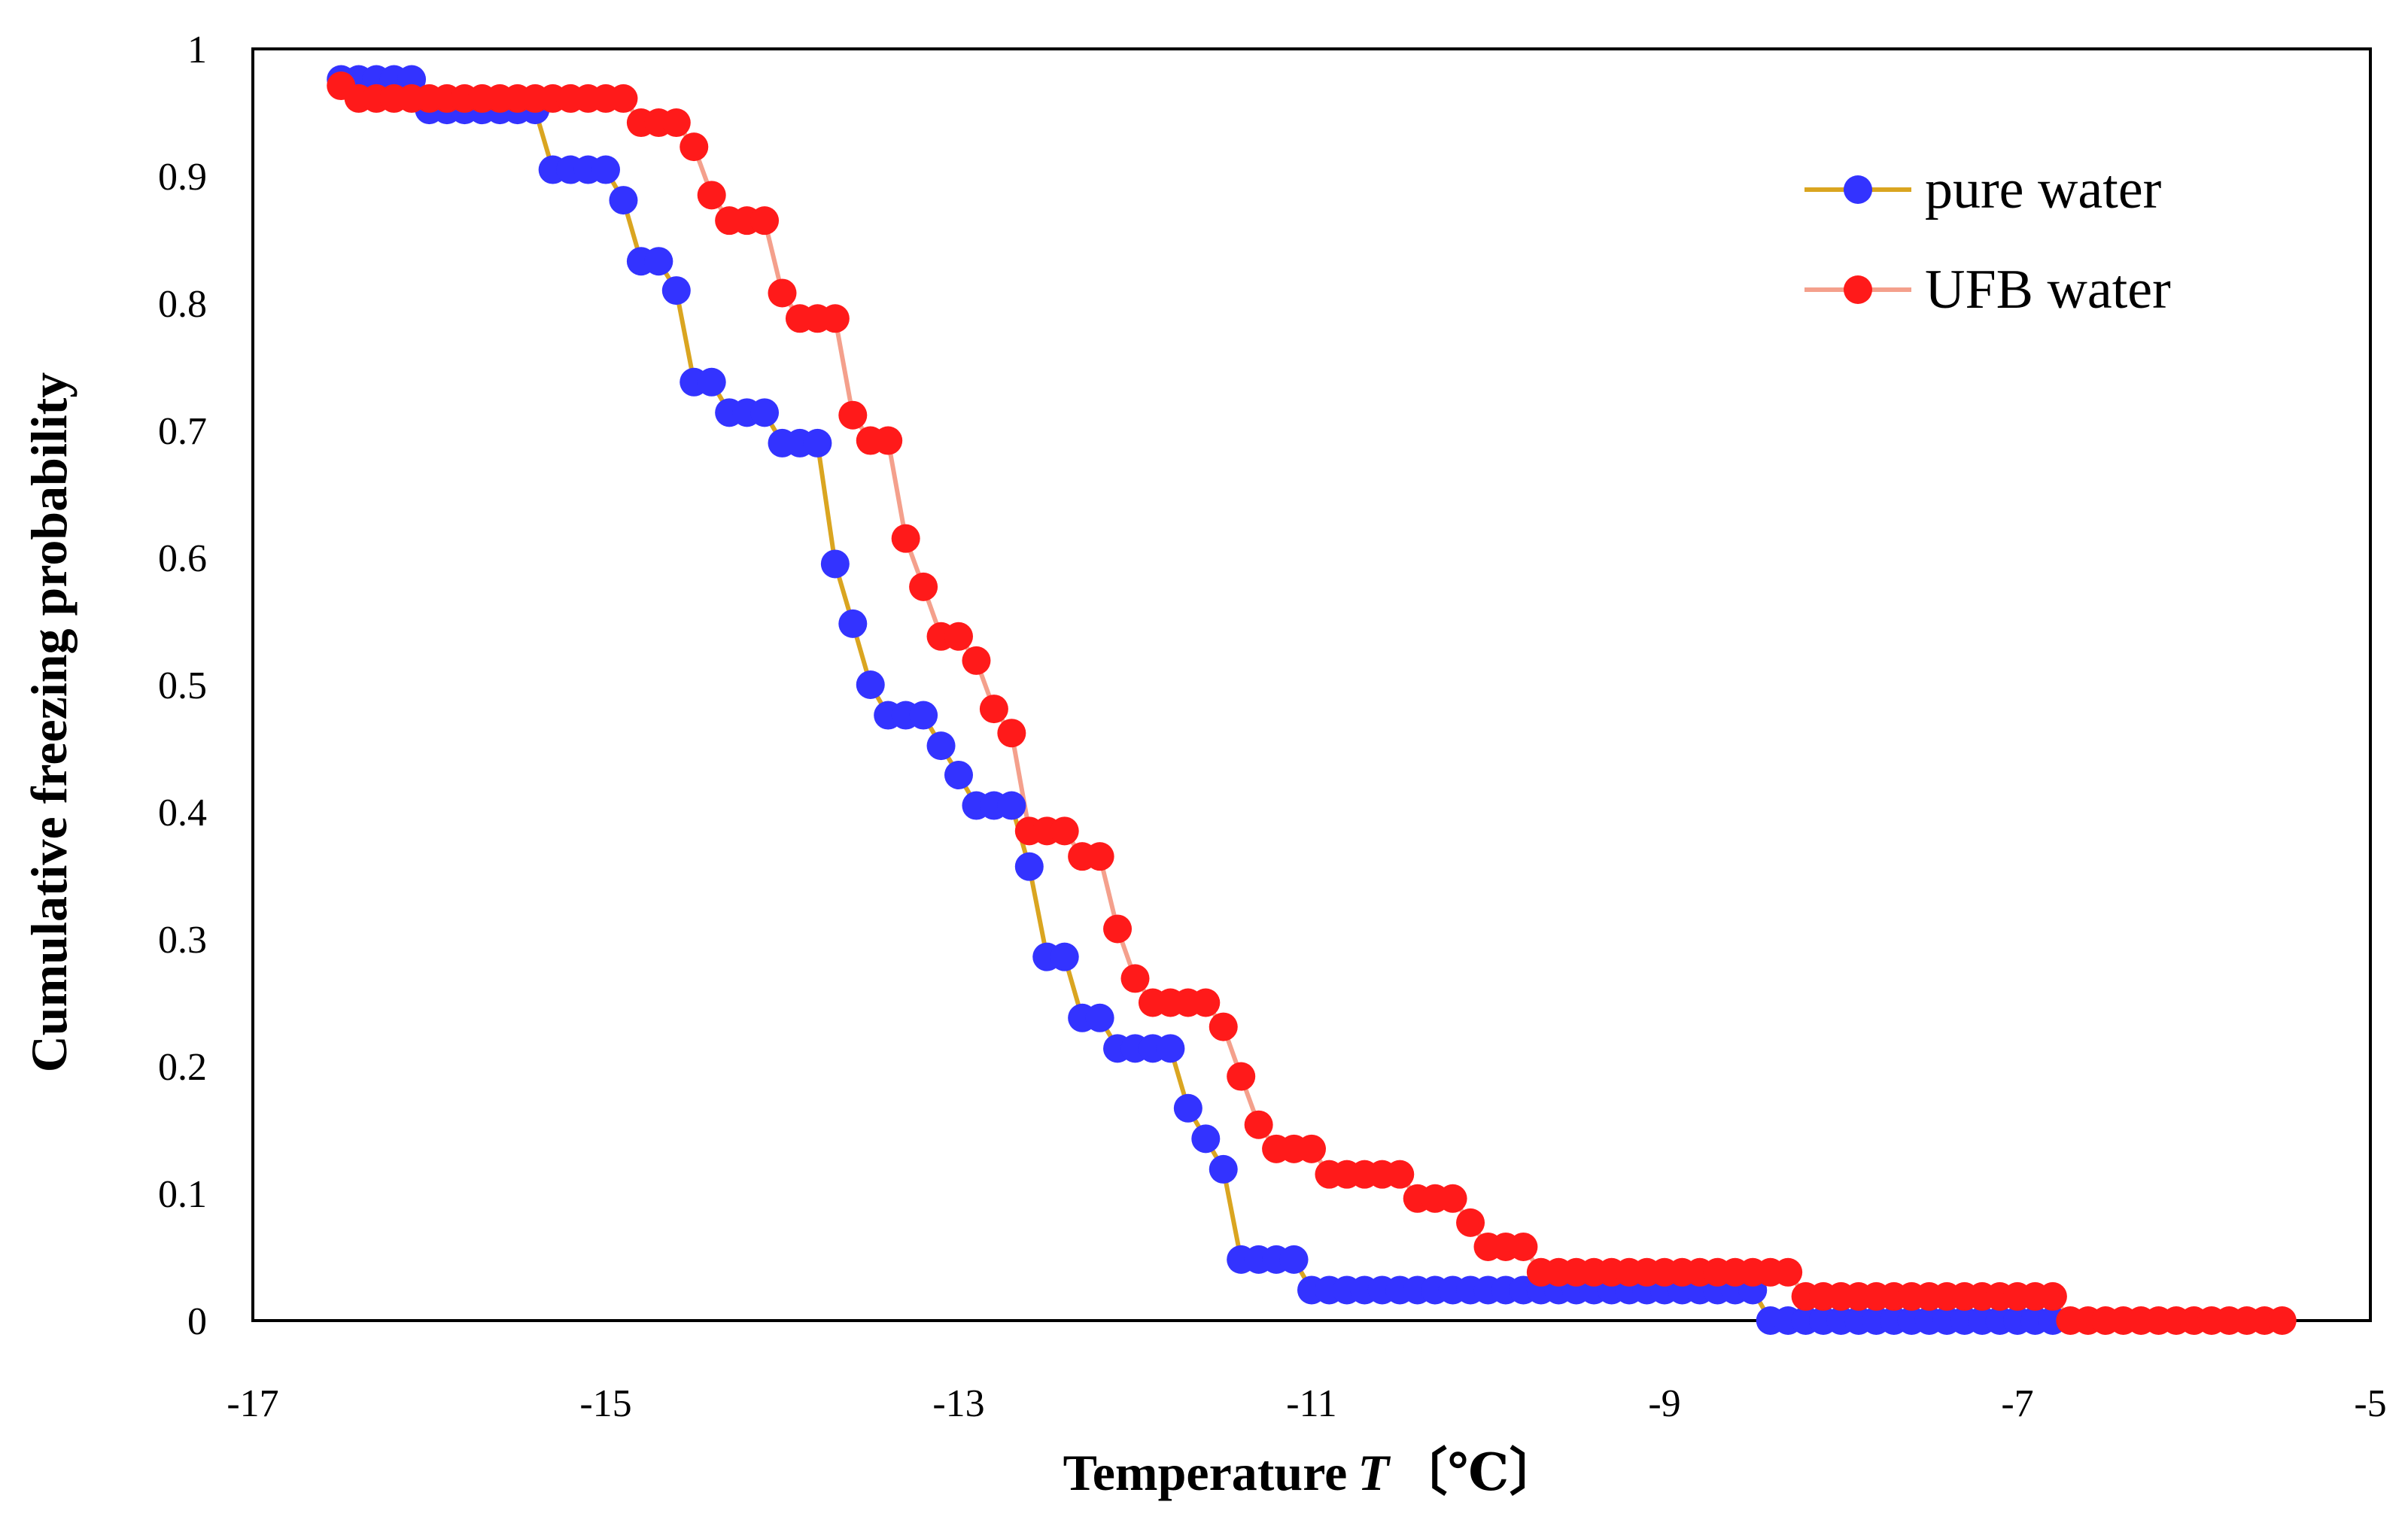 Image resolution: width=2408 pixels, height=1520 pixels. What do you see at coordinates (182, 558) in the screenshot?
I see `y-tick-label: 0.6` at bounding box center [182, 558].